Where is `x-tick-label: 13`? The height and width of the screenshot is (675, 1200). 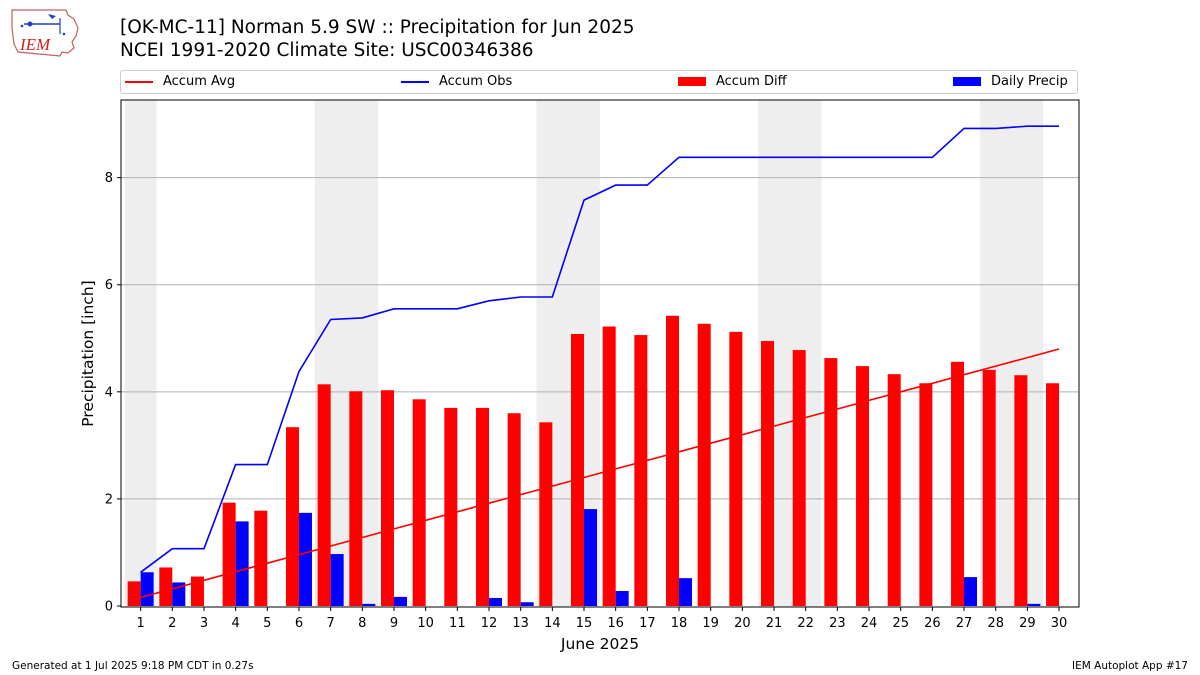
x-tick-label: 13 is located at coordinates (520, 623).